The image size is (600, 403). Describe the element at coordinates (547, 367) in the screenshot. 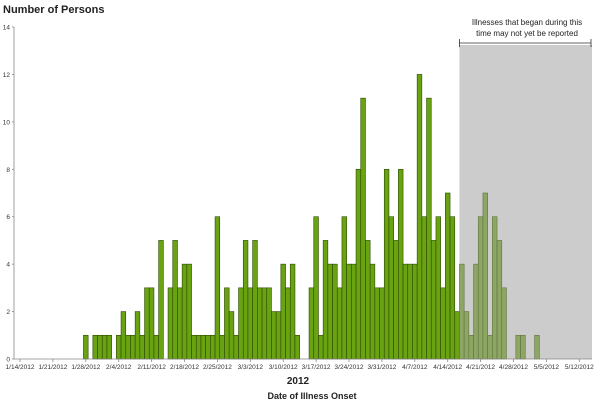

I see `x-tick-label: 5/5/2012` at that location.